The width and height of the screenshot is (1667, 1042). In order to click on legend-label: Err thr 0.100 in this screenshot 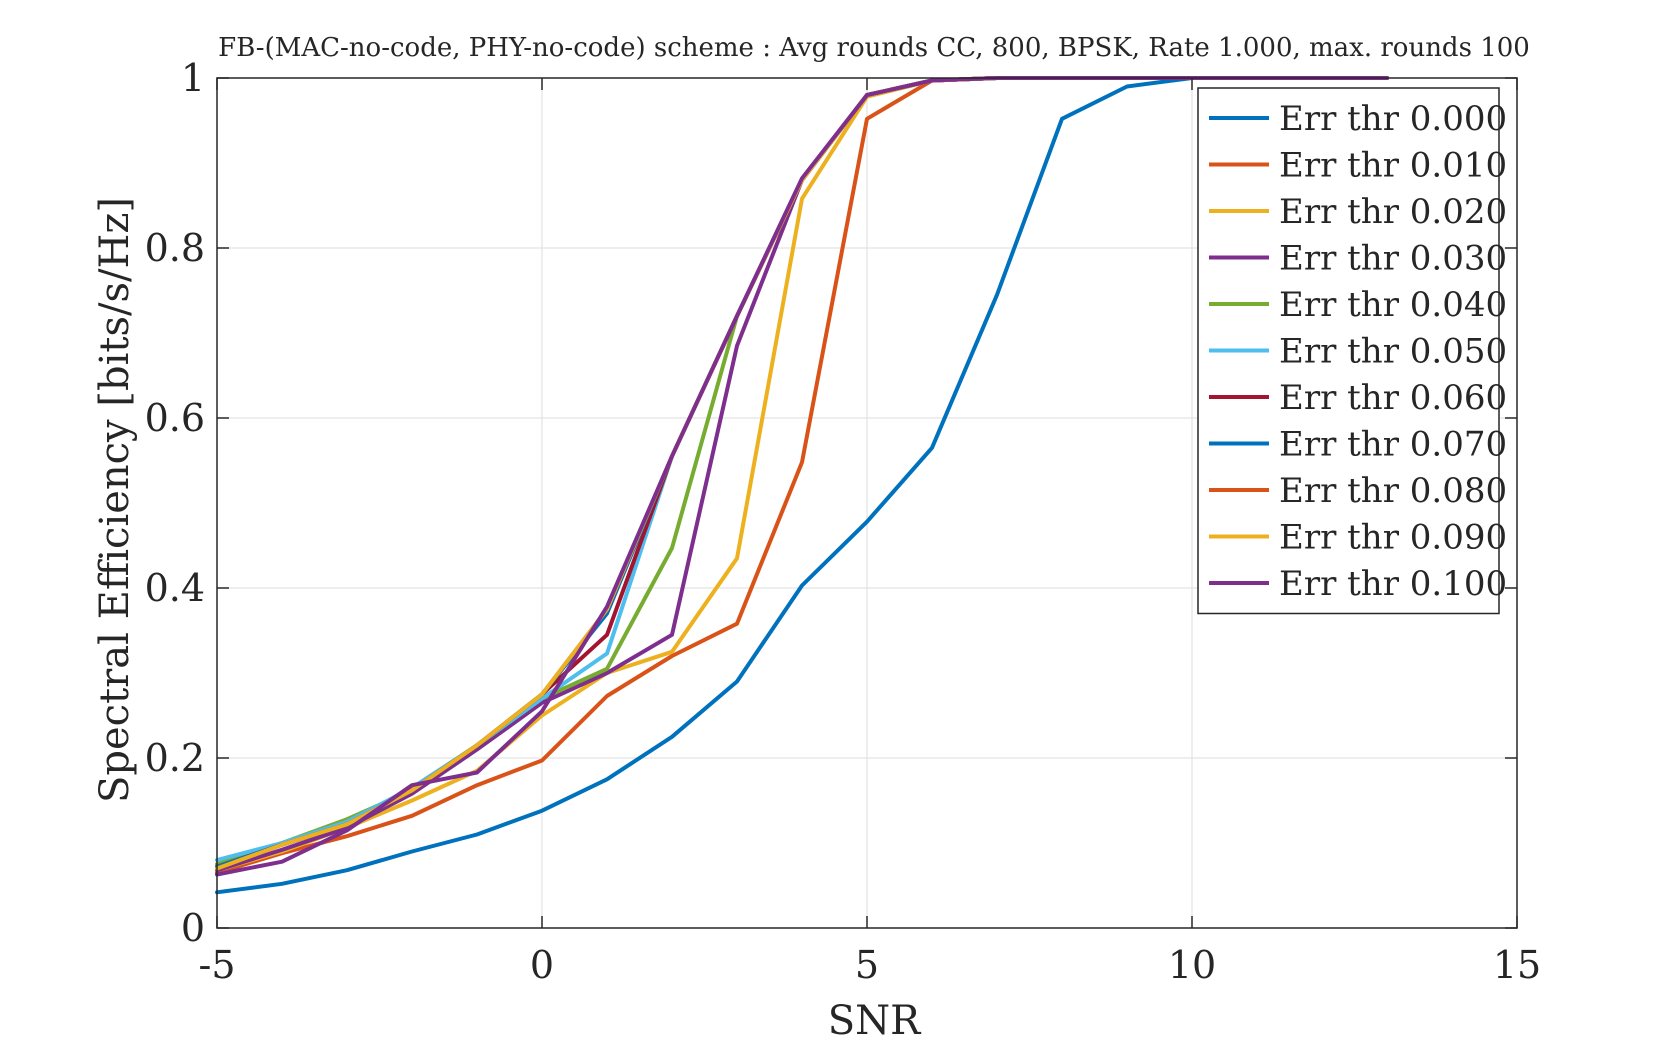, I will do `click(1393, 584)`.